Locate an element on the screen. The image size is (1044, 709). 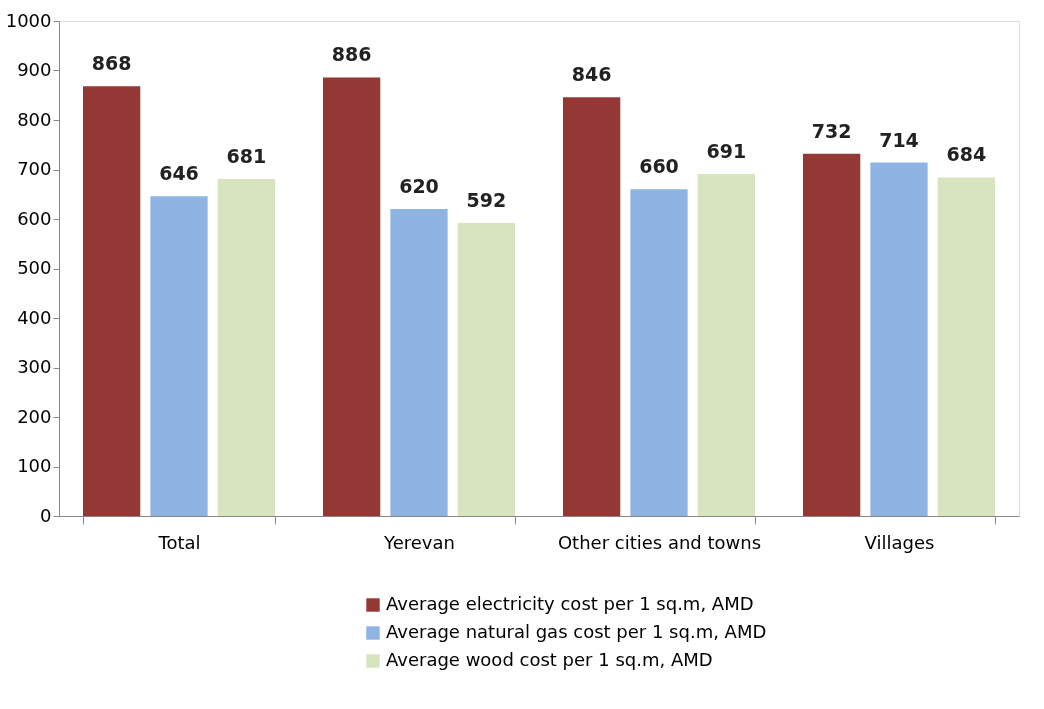
data-label: 681 is located at coordinates (246, 155).